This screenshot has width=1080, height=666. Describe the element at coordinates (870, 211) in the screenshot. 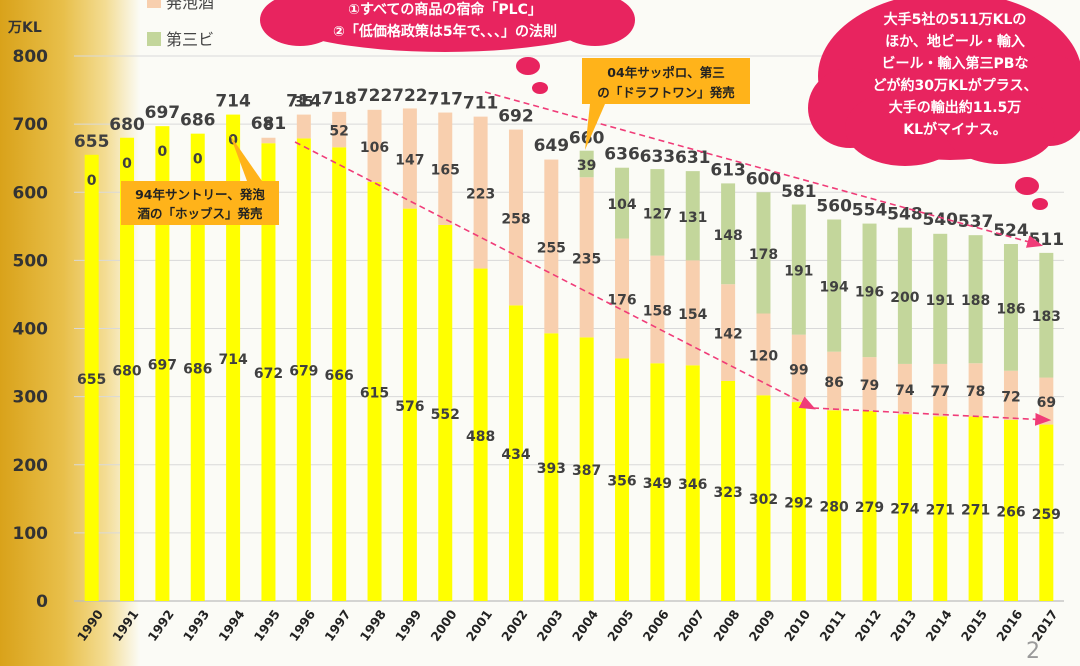

I see `data-label-total: 554` at that location.